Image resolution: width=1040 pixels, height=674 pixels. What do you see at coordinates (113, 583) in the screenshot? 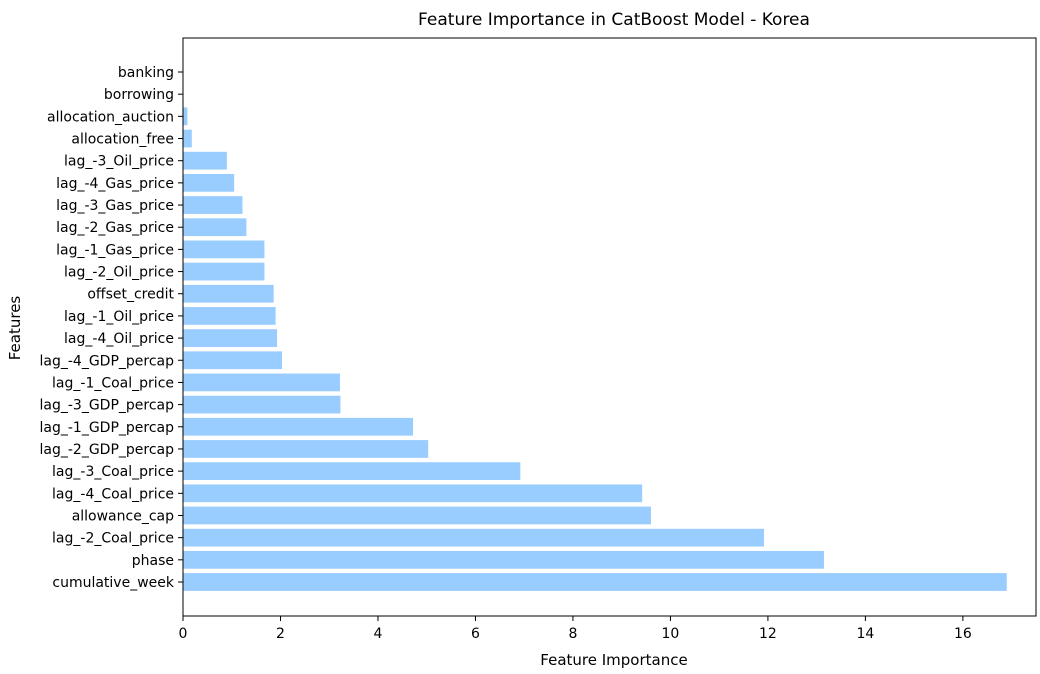
I see `y-tick-label: cumulative_week` at bounding box center [113, 583].